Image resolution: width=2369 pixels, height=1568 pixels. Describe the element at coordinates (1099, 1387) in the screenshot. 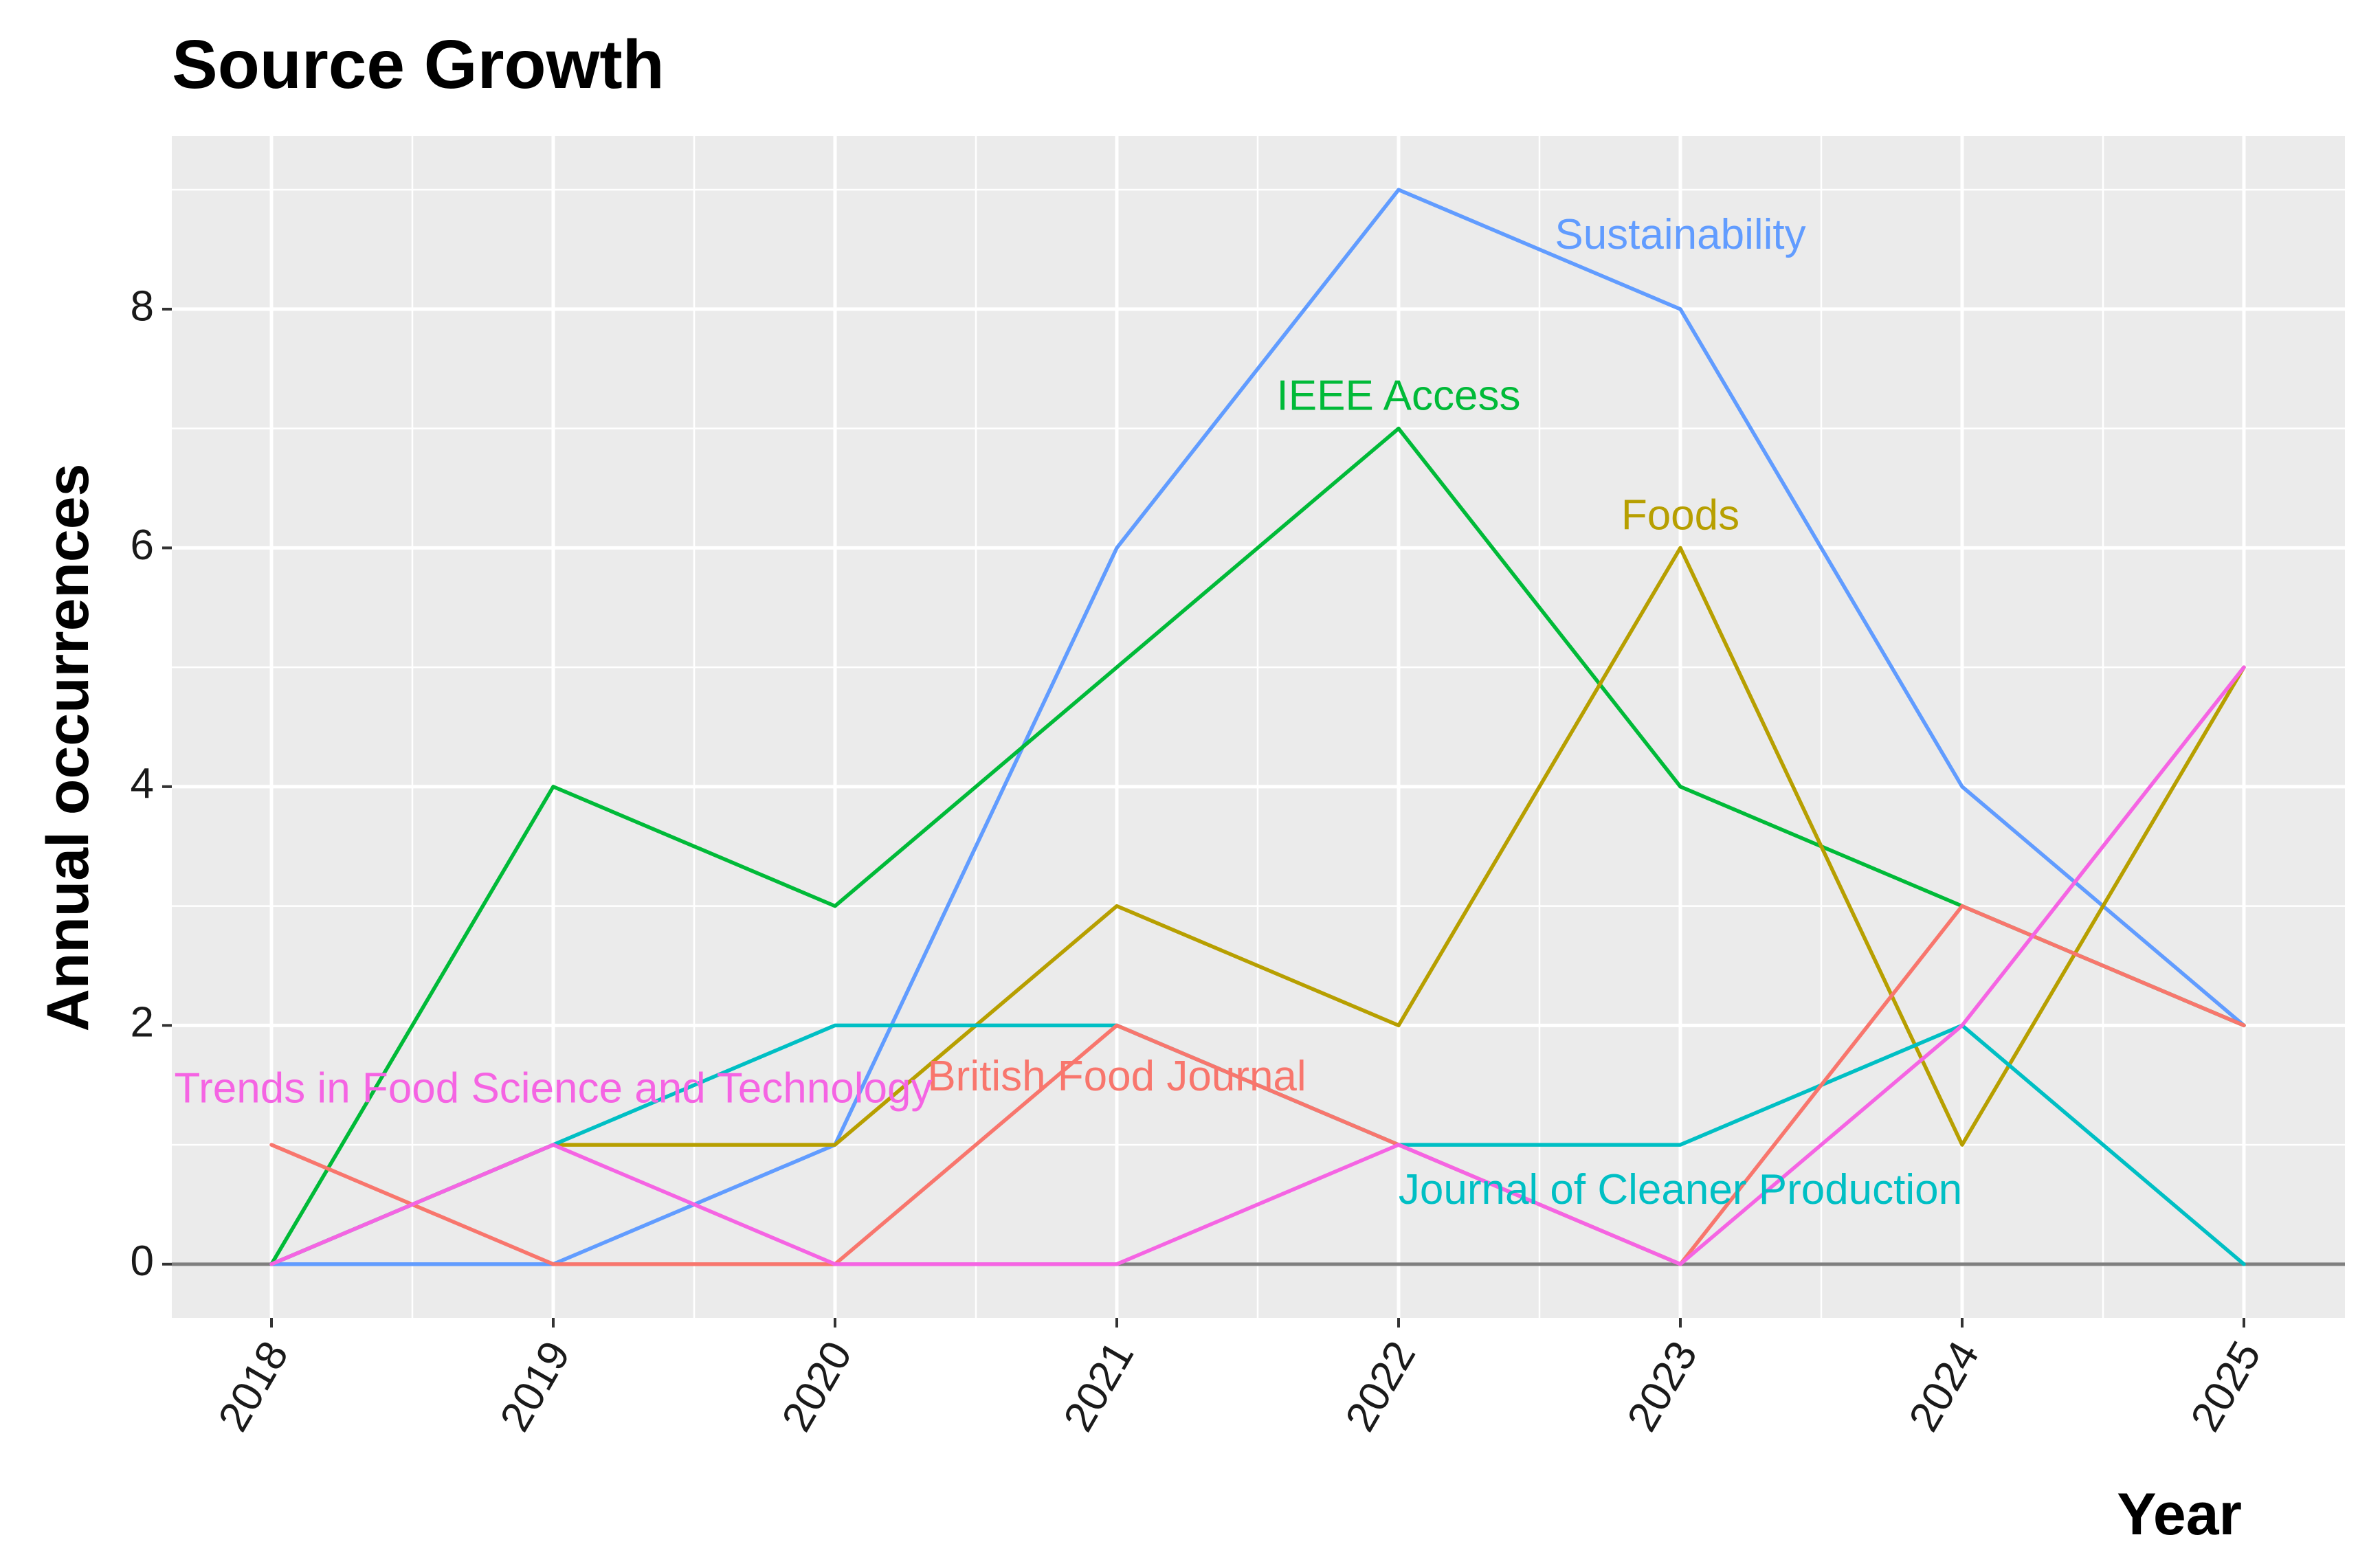

I see `x-tick-label: 2021` at that location.